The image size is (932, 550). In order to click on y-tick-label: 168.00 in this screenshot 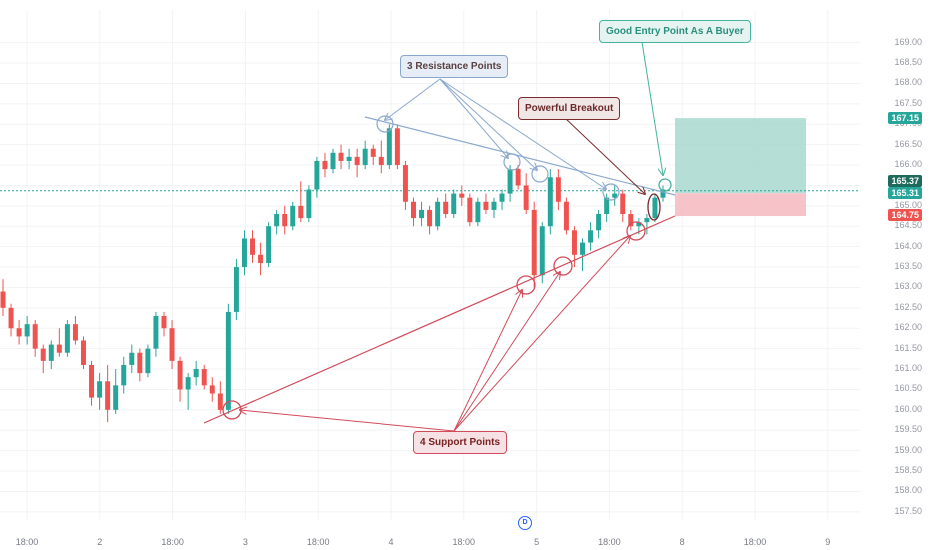, I will do `click(908, 82)`.